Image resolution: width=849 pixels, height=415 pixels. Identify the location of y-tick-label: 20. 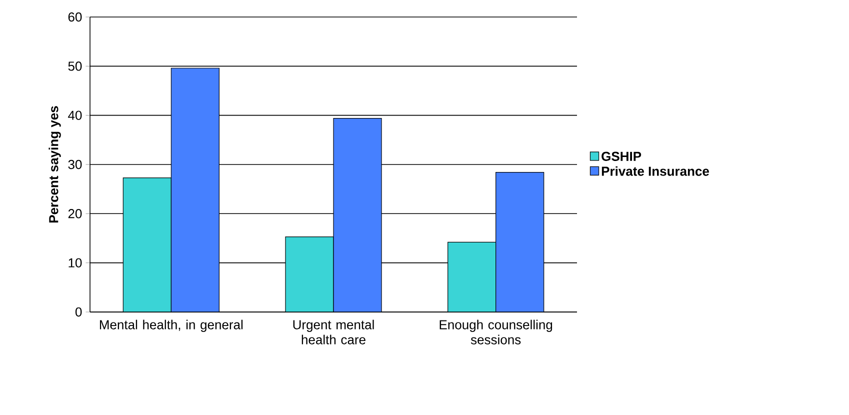
(75, 213).